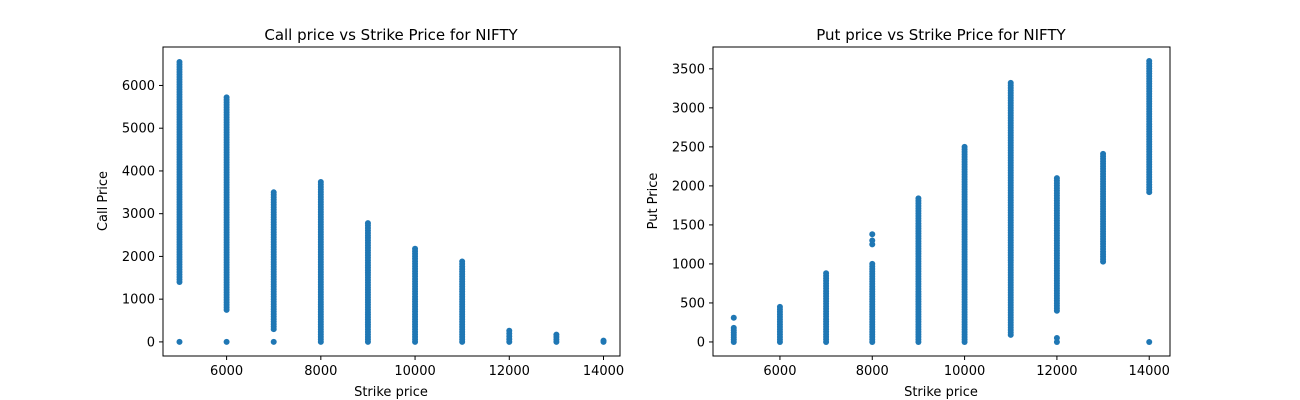 The width and height of the screenshot is (1300, 400). I want to click on chart-title: Put price vs Strike Price for NIFTY, so click(941, 35).